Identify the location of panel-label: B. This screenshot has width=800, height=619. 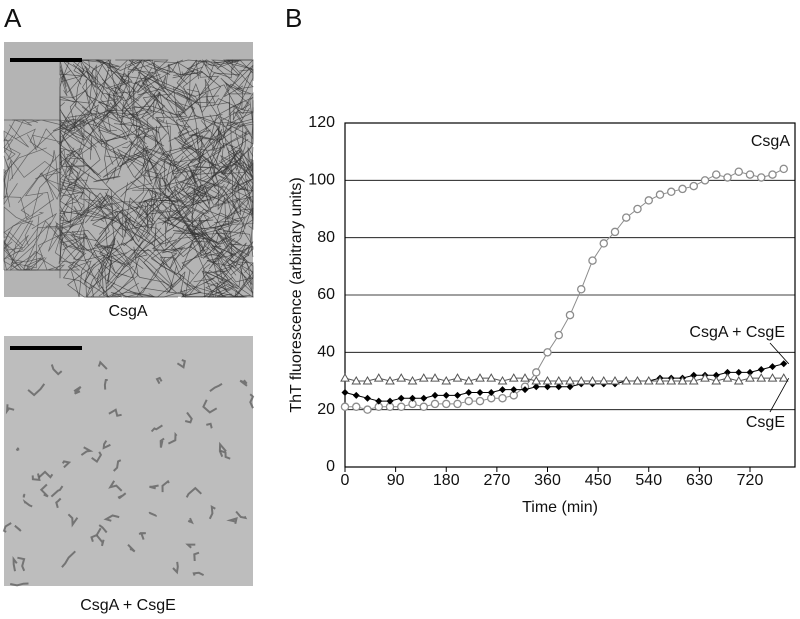
(293, 18).